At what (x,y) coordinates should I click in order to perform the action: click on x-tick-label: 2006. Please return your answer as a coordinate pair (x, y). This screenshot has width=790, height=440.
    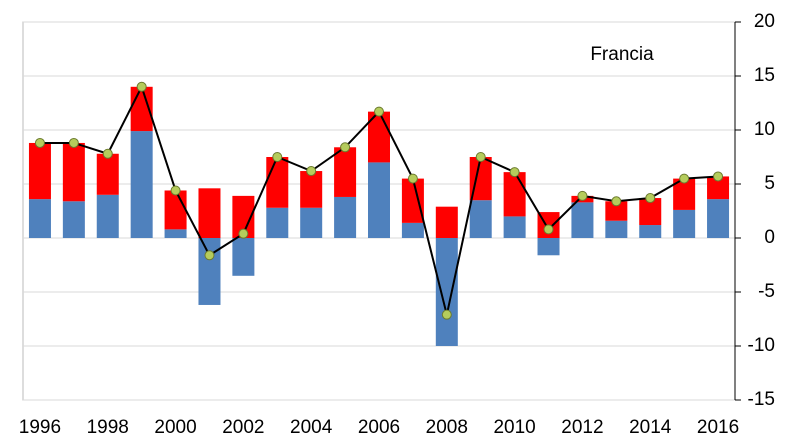
    Looking at the image, I should click on (379, 427).